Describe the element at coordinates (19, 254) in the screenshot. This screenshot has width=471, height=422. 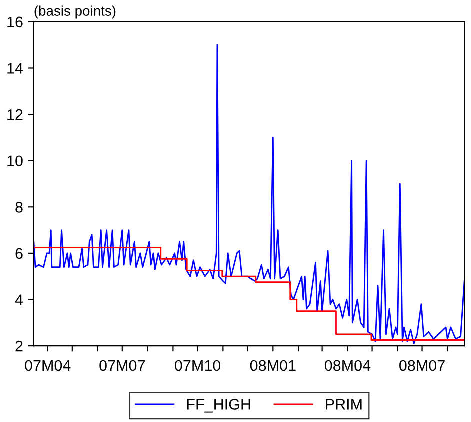
I see `y-tick-label: 6` at that location.